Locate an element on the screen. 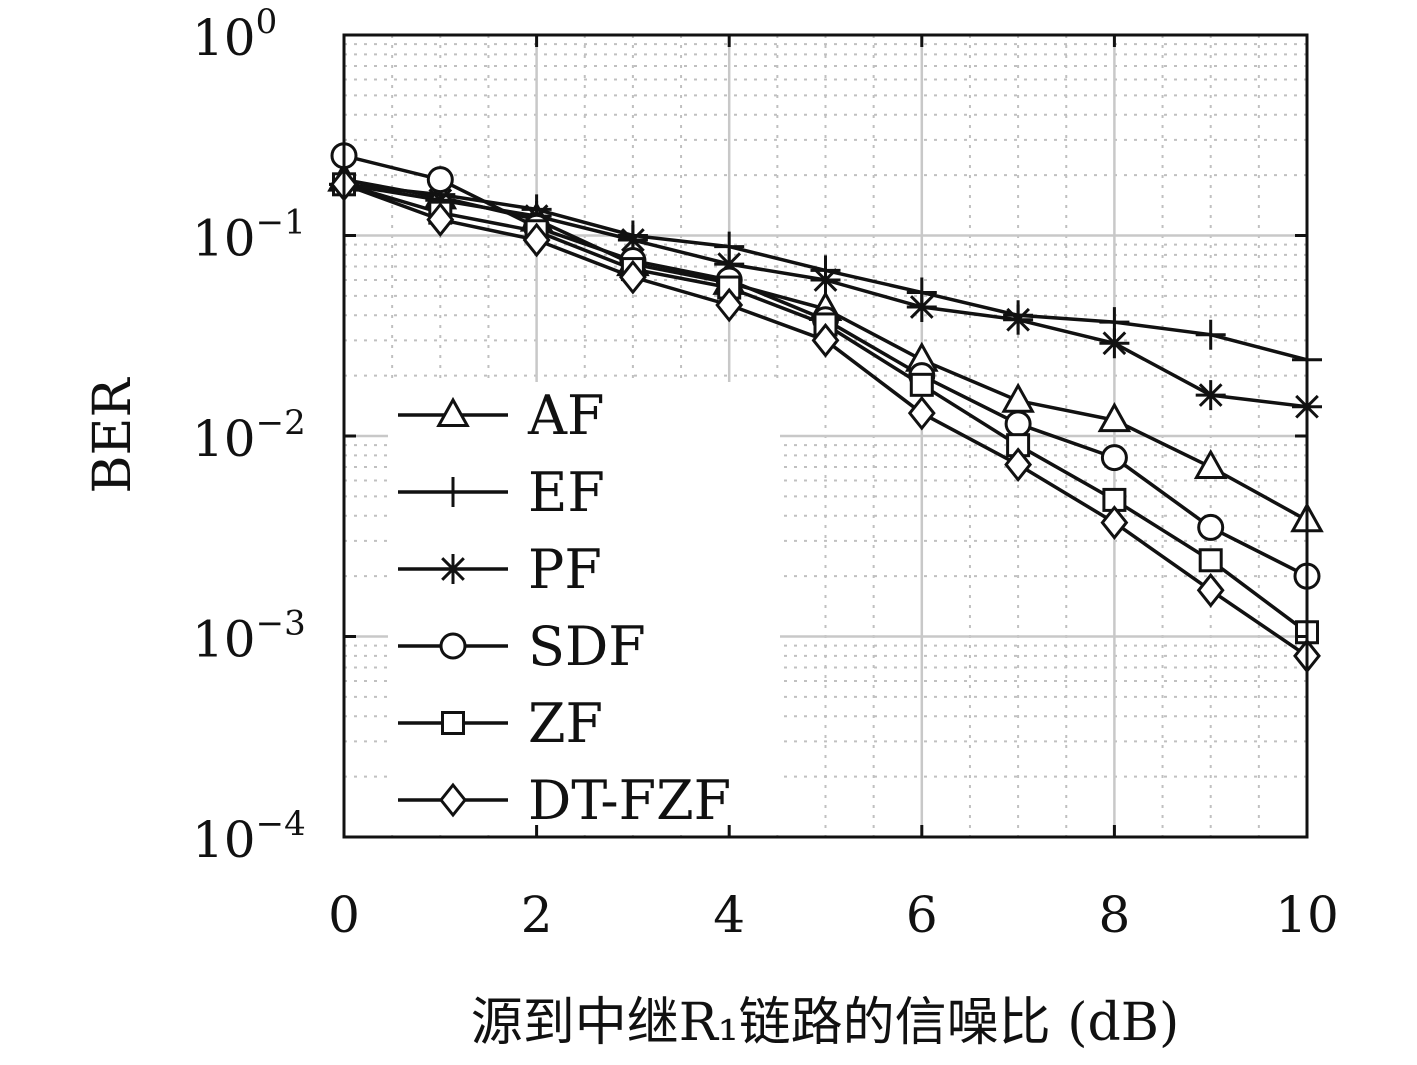  legend-box is located at coordinates (584, 606).